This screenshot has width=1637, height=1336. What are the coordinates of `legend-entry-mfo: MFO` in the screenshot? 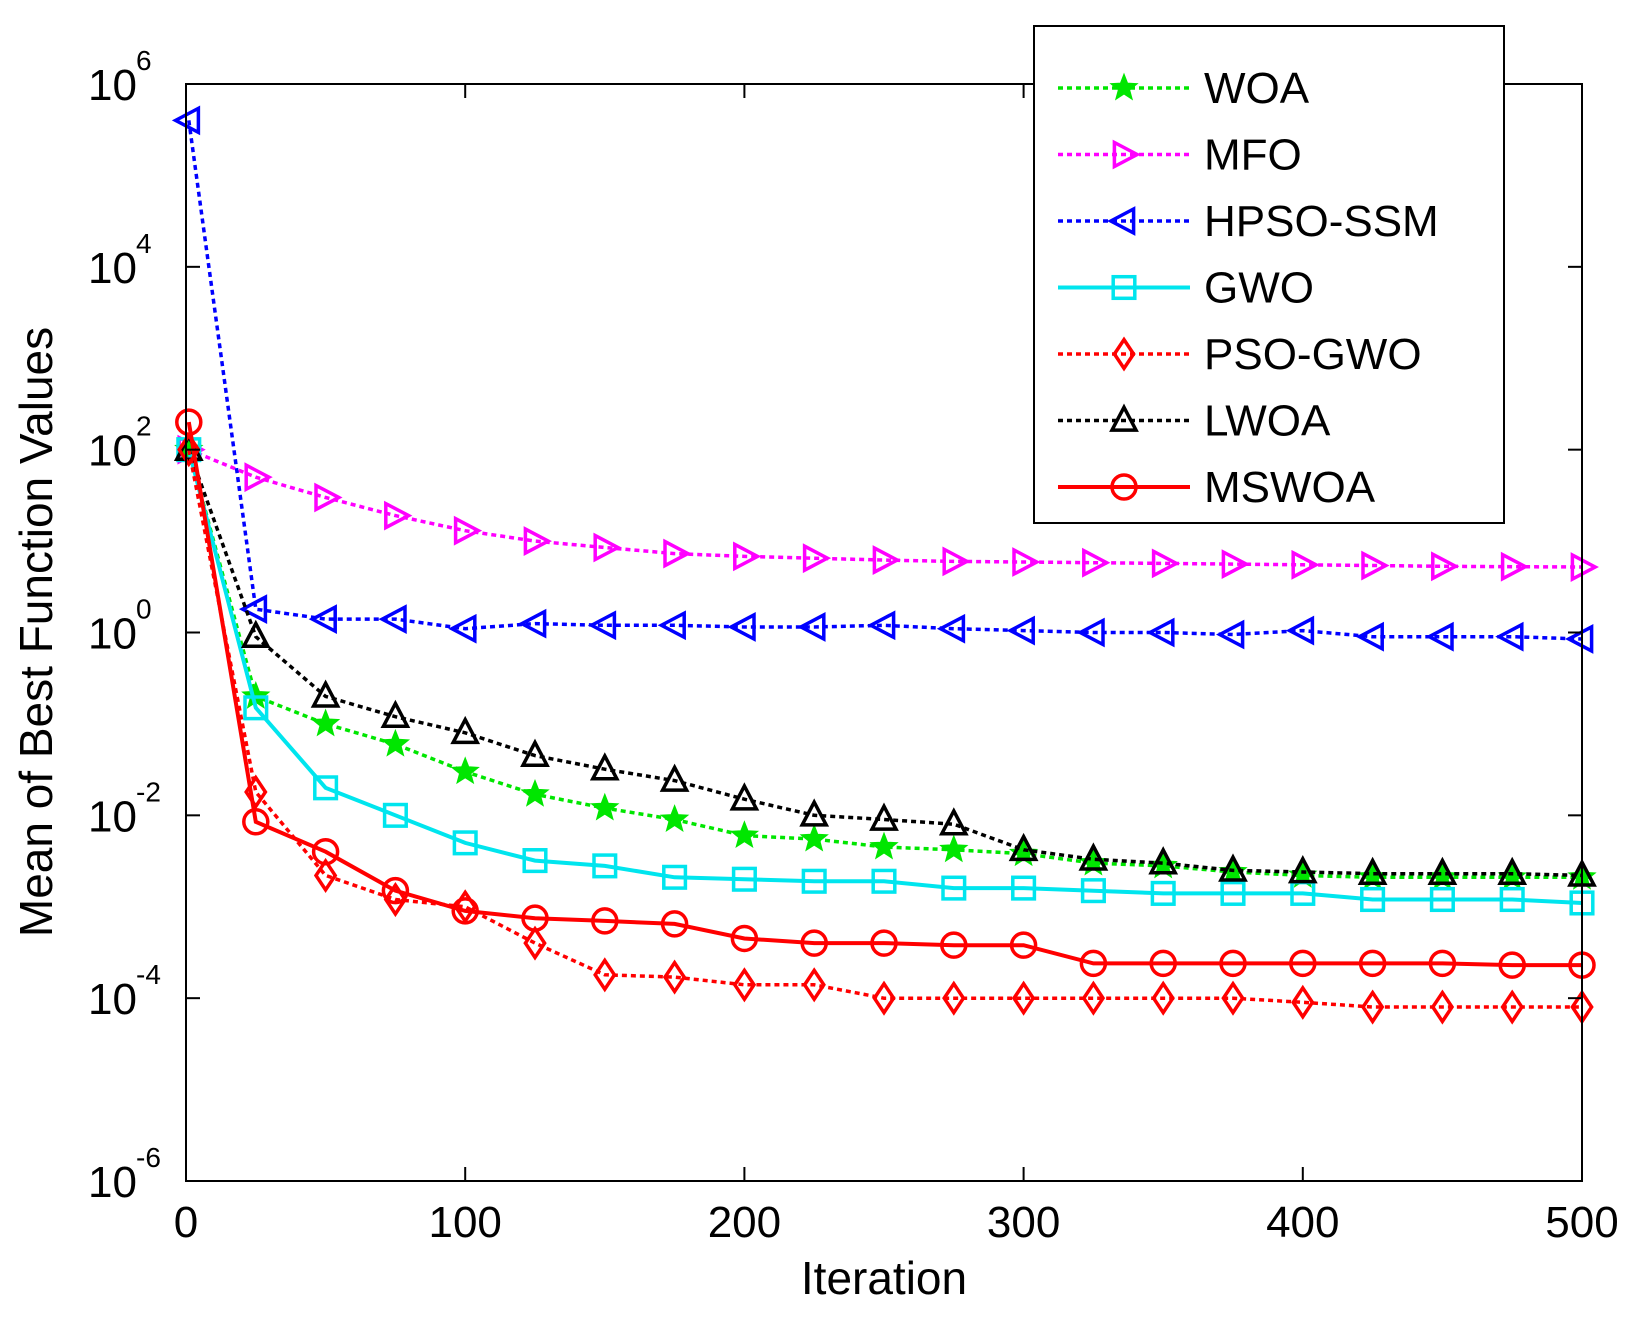 It's located at (1180, 155).